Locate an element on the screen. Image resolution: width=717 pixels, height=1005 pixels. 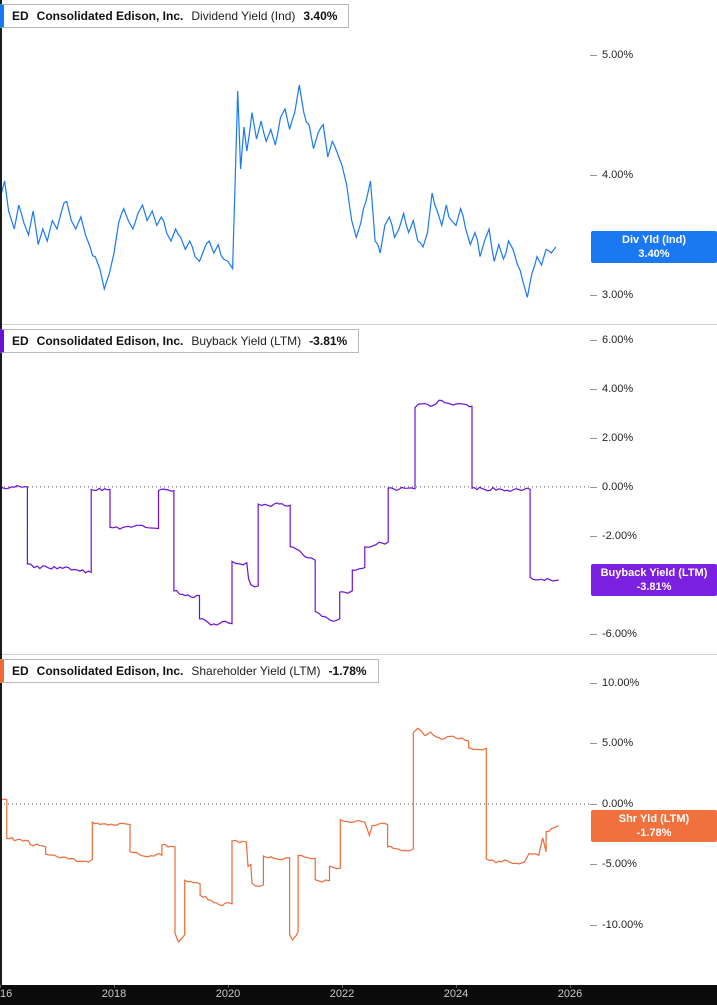
badge-label: Shr Yld (LTM) is located at coordinates (654, 819).